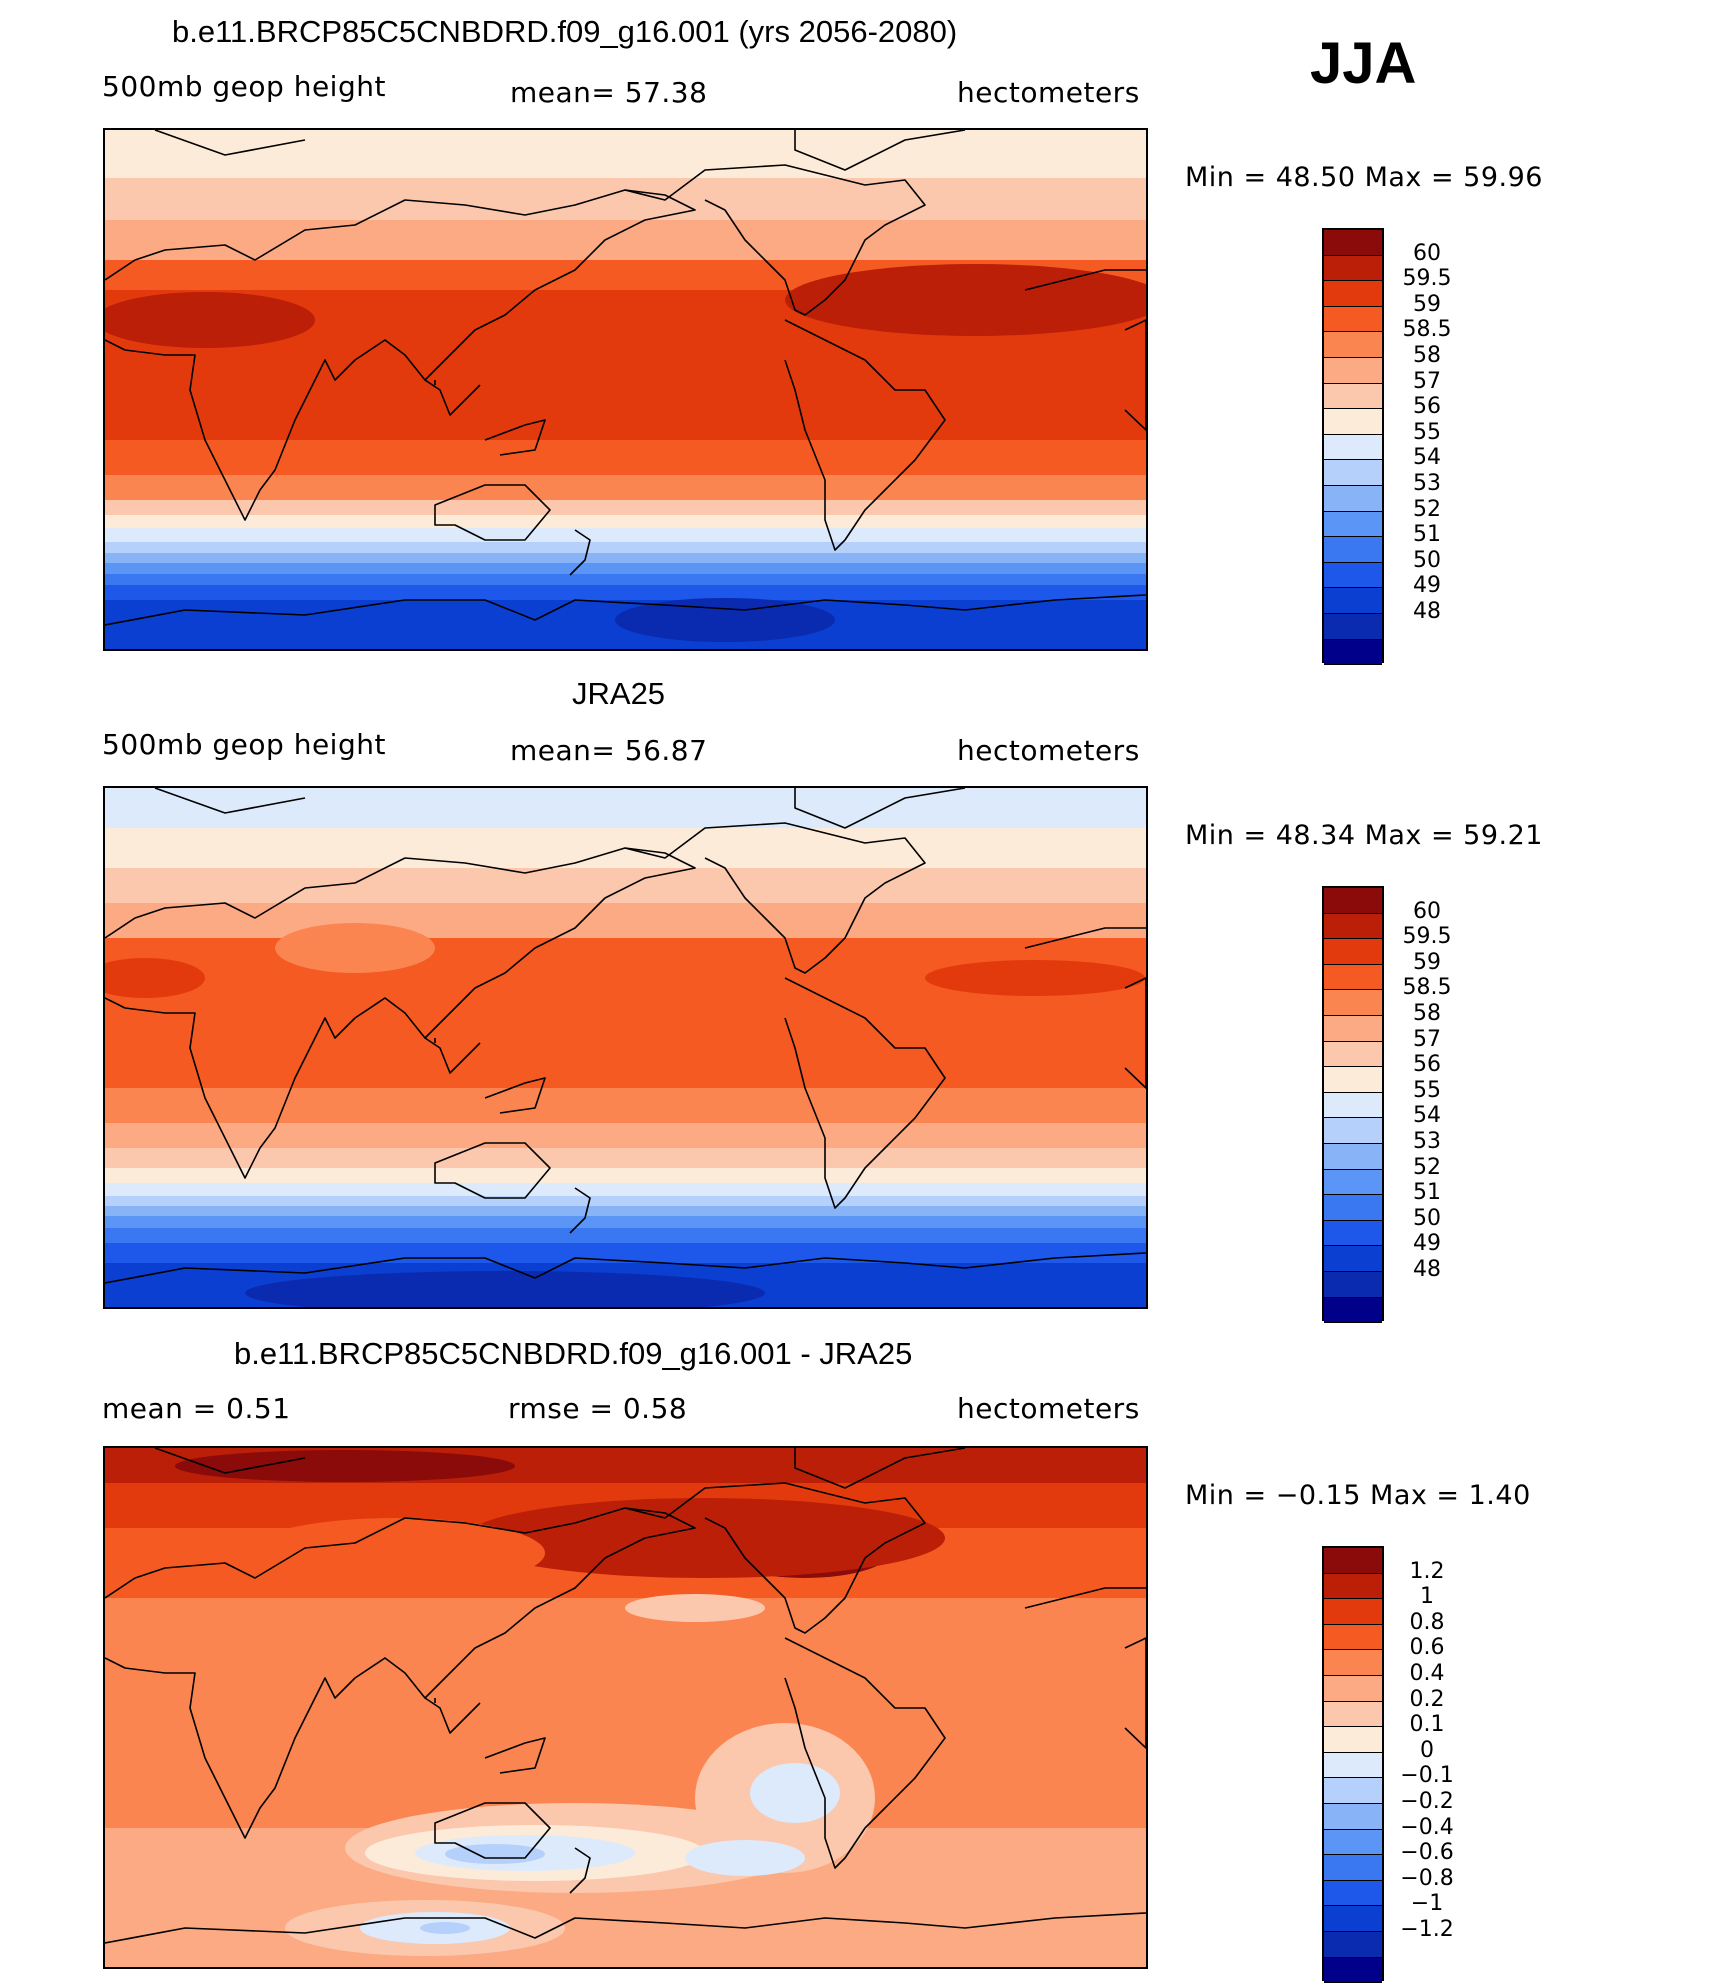 Image resolution: width=1710 pixels, height=1986 pixels. What do you see at coordinates (609, 92) in the screenshot?
I see `panel-1-mean-label: mean= 57.38` at bounding box center [609, 92].